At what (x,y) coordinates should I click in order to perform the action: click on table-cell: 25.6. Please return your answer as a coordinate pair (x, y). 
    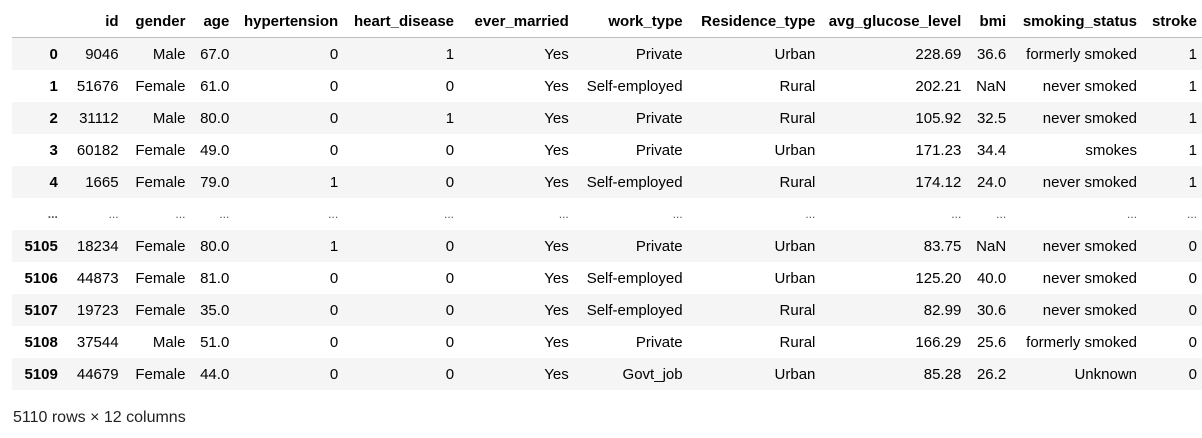
    Looking at the image, I should click on (991, 342).